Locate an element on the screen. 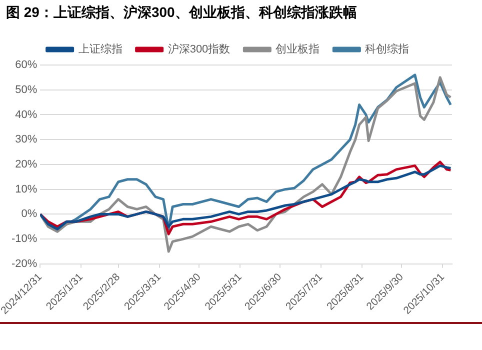  chart-title: 图 29：上证综指、沪深300、创业板指、科创综指涨跌幅 is located at coordinates (181, 13).